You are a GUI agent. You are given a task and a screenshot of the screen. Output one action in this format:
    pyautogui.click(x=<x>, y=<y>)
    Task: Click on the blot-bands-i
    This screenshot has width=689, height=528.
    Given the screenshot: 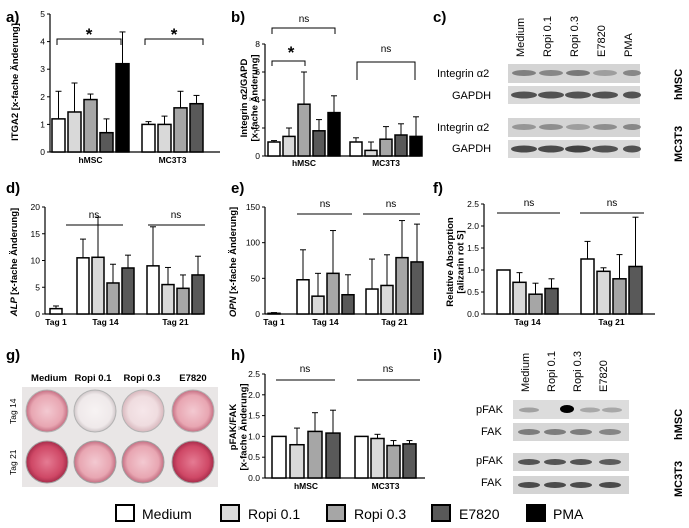 What is the action you would take?
    pyautogui.click(x=570, y=446)
    